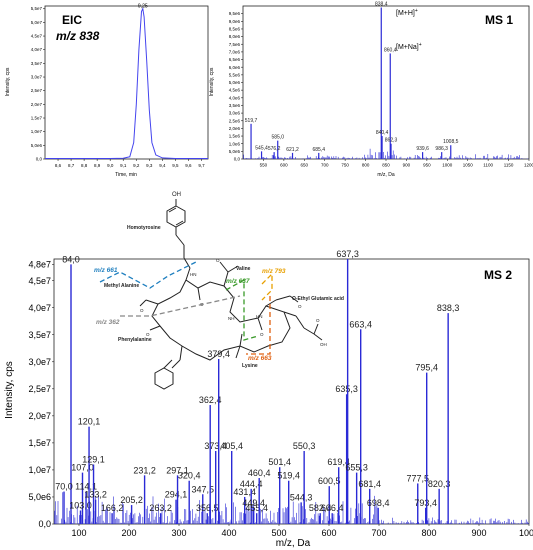  What do you see at coordinates (526, 533) in the screenshot?
I see `ms2-xtick-label: 1000` at bounding box center [526, 533].